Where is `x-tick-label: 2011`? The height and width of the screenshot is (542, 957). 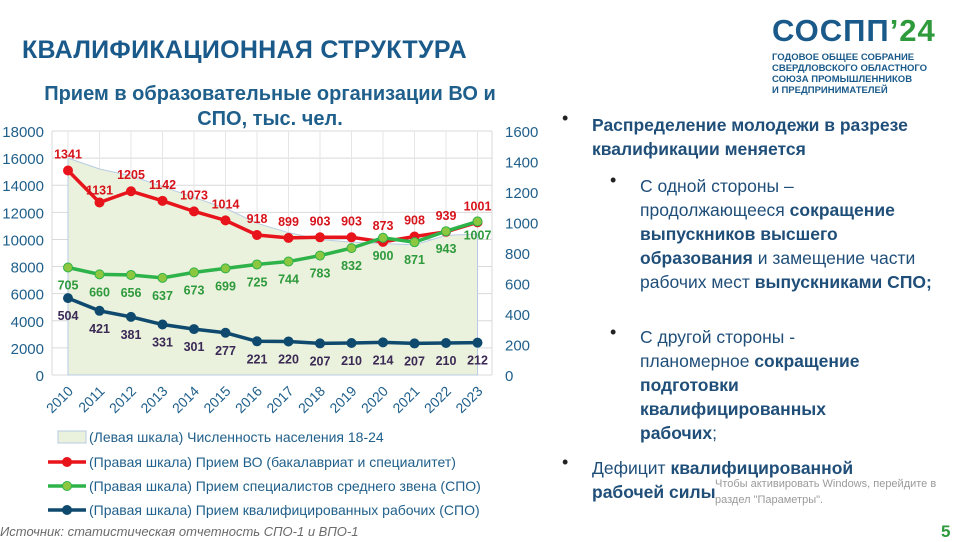 x-tick-label: 2011 is located at coordinates (91, 399).